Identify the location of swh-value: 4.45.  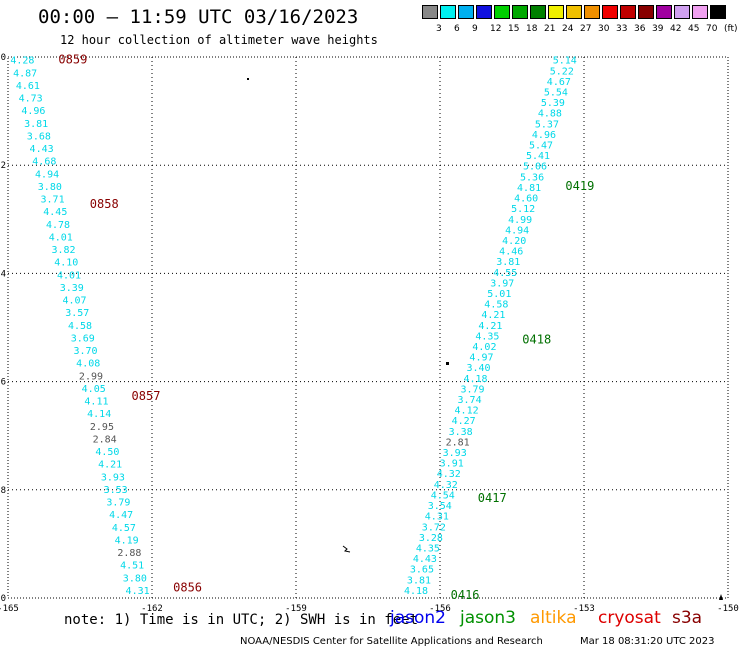
(55, 212).